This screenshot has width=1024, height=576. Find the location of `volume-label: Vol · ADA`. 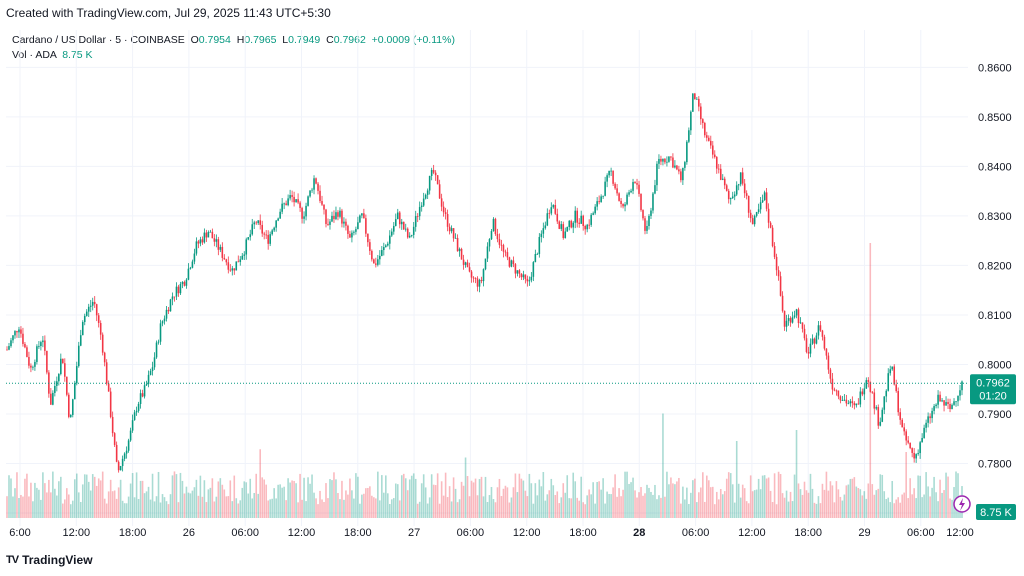

volume-label: Vol · ADA is located at coordinates (34, 55).